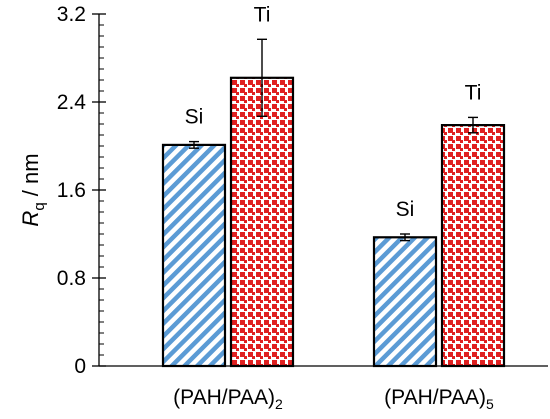 The width and height of the screenshot is (550, 419). What do you see at coordinates (71, 190) in the screenshot?
I see `y-tick-label: 1.6` at bounding box center [71, 190].